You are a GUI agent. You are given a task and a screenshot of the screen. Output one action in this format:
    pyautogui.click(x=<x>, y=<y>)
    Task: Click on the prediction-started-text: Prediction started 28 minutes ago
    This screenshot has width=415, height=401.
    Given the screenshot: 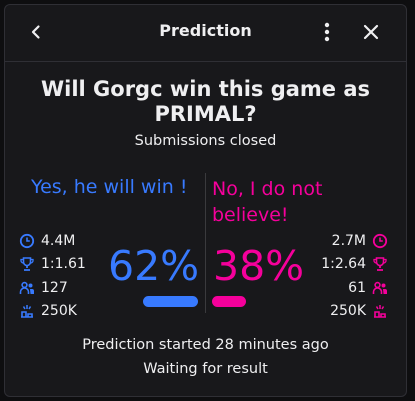 What is the action you would take?
    pyautogui.click(x=205, y=345)
    